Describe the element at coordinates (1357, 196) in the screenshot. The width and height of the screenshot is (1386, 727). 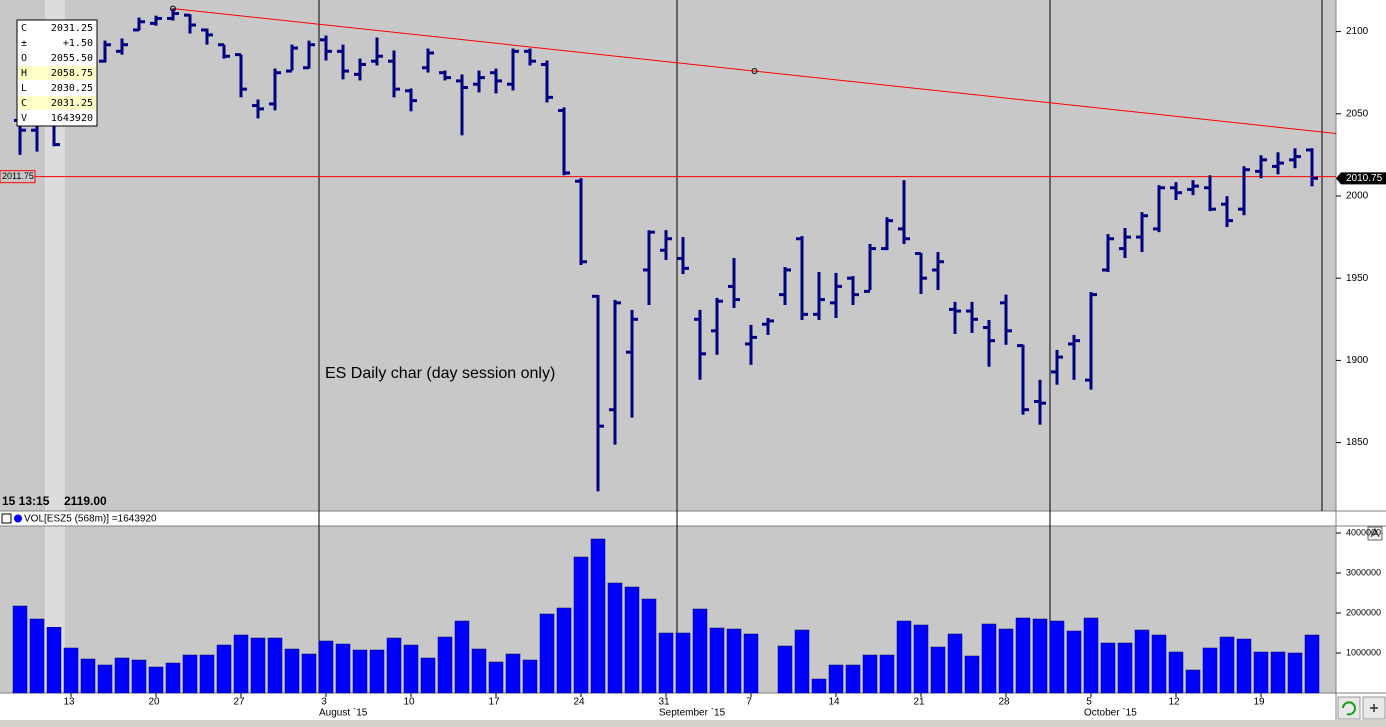
I see `y-tick-label: 2000` at that location.